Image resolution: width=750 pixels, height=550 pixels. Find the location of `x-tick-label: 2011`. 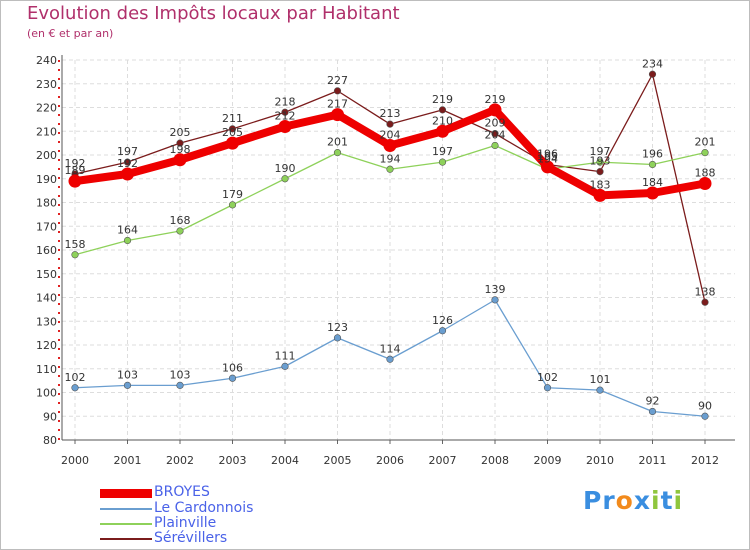

x-tick-label: 2011 is located at coordinates (653, 460).